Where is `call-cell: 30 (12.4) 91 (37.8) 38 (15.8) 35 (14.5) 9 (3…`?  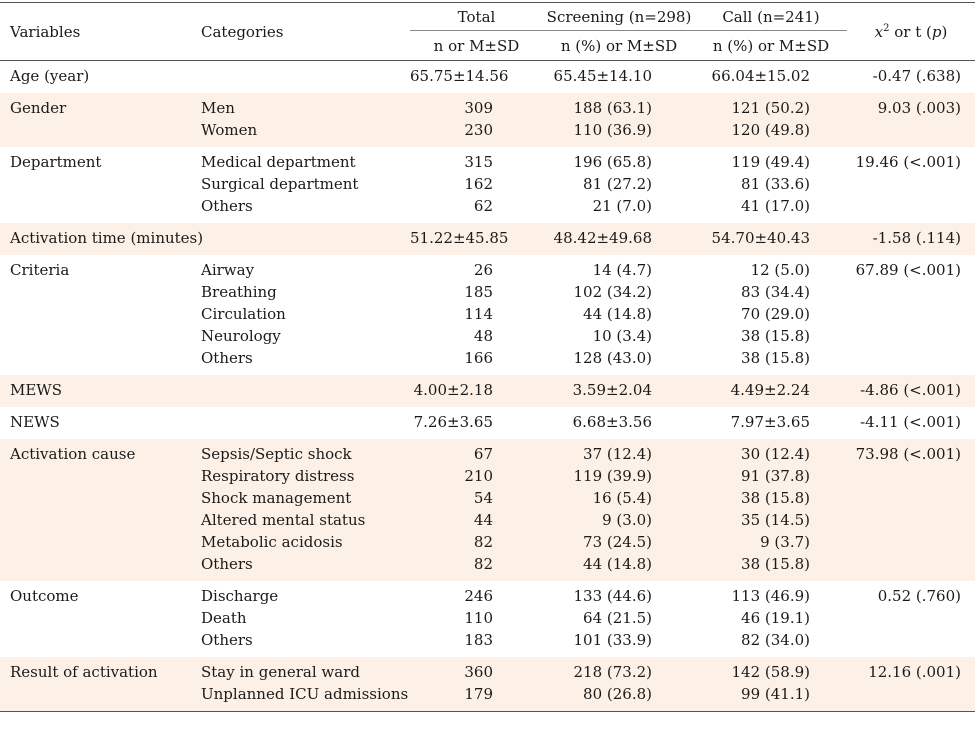
call-cell: 30 (12.4) 91 (37.8) 38 (15.8) 35 (14.5) 9 (3… is located at coordinates (771, 510).